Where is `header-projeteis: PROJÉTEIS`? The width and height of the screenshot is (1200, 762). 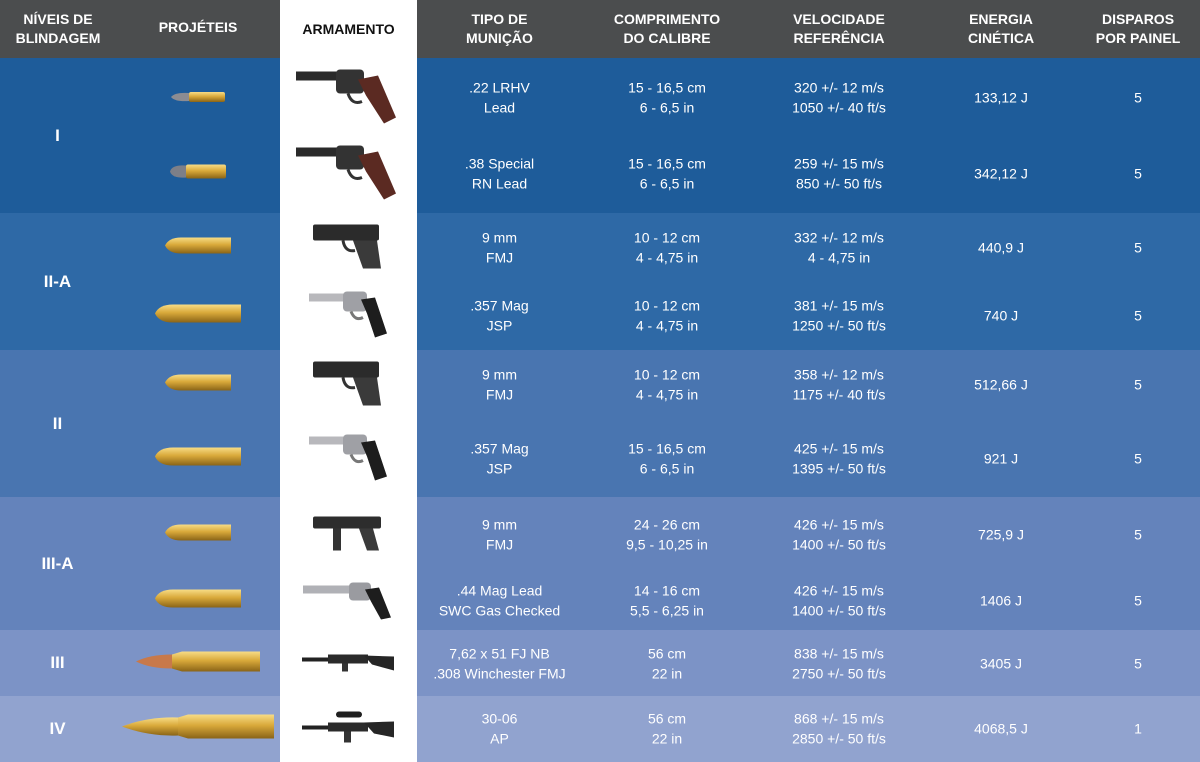 header-projeteis: PROJÉTEIS is located at coordinates (198, 29).